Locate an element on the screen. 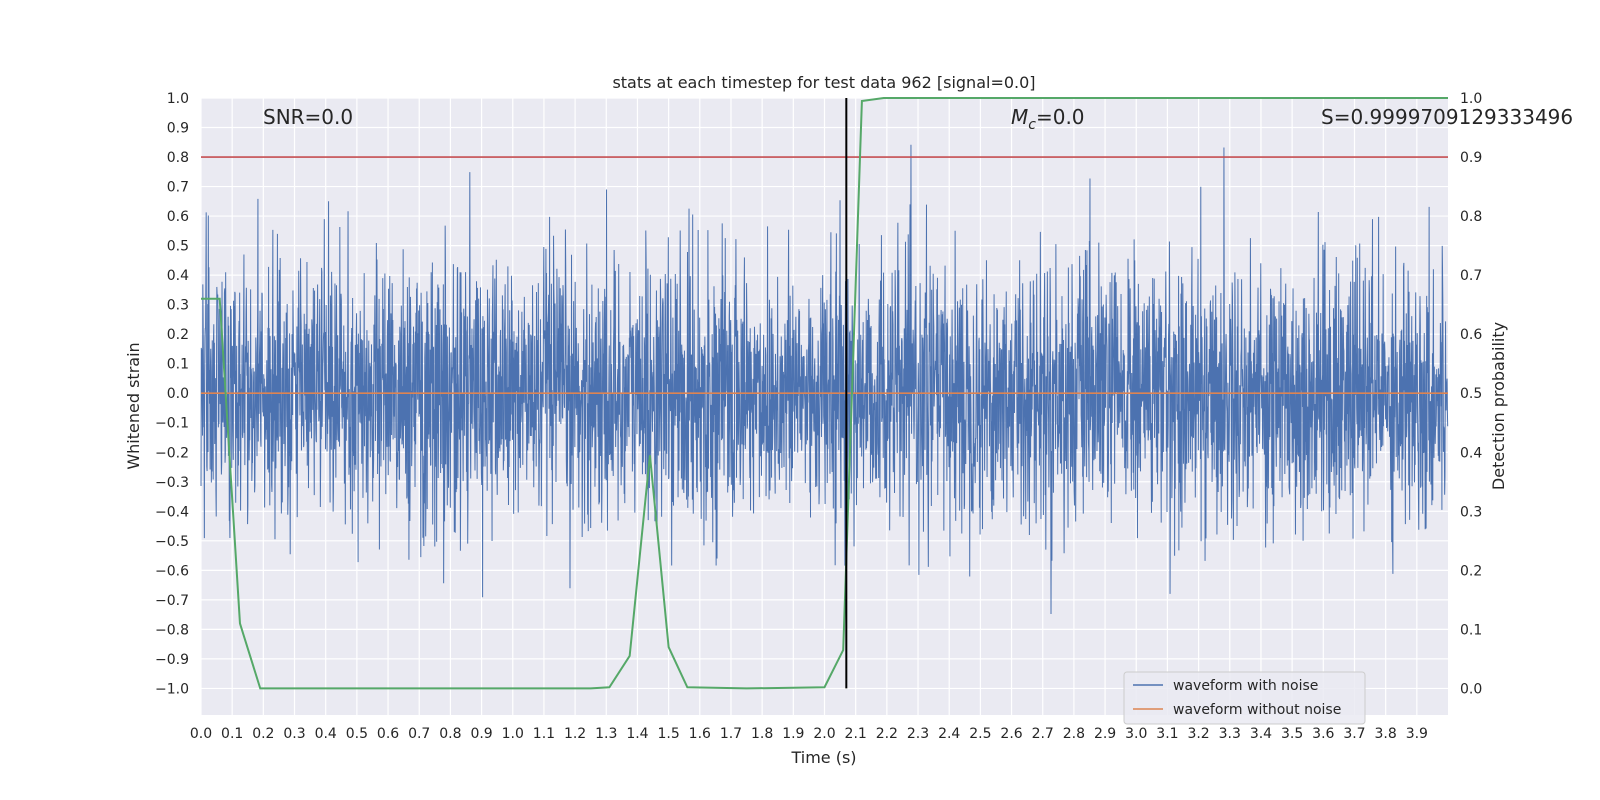 This screenshot has width=1600, height=800. y-tick-label-2: 0.8 is located at coordinates (178, 158).